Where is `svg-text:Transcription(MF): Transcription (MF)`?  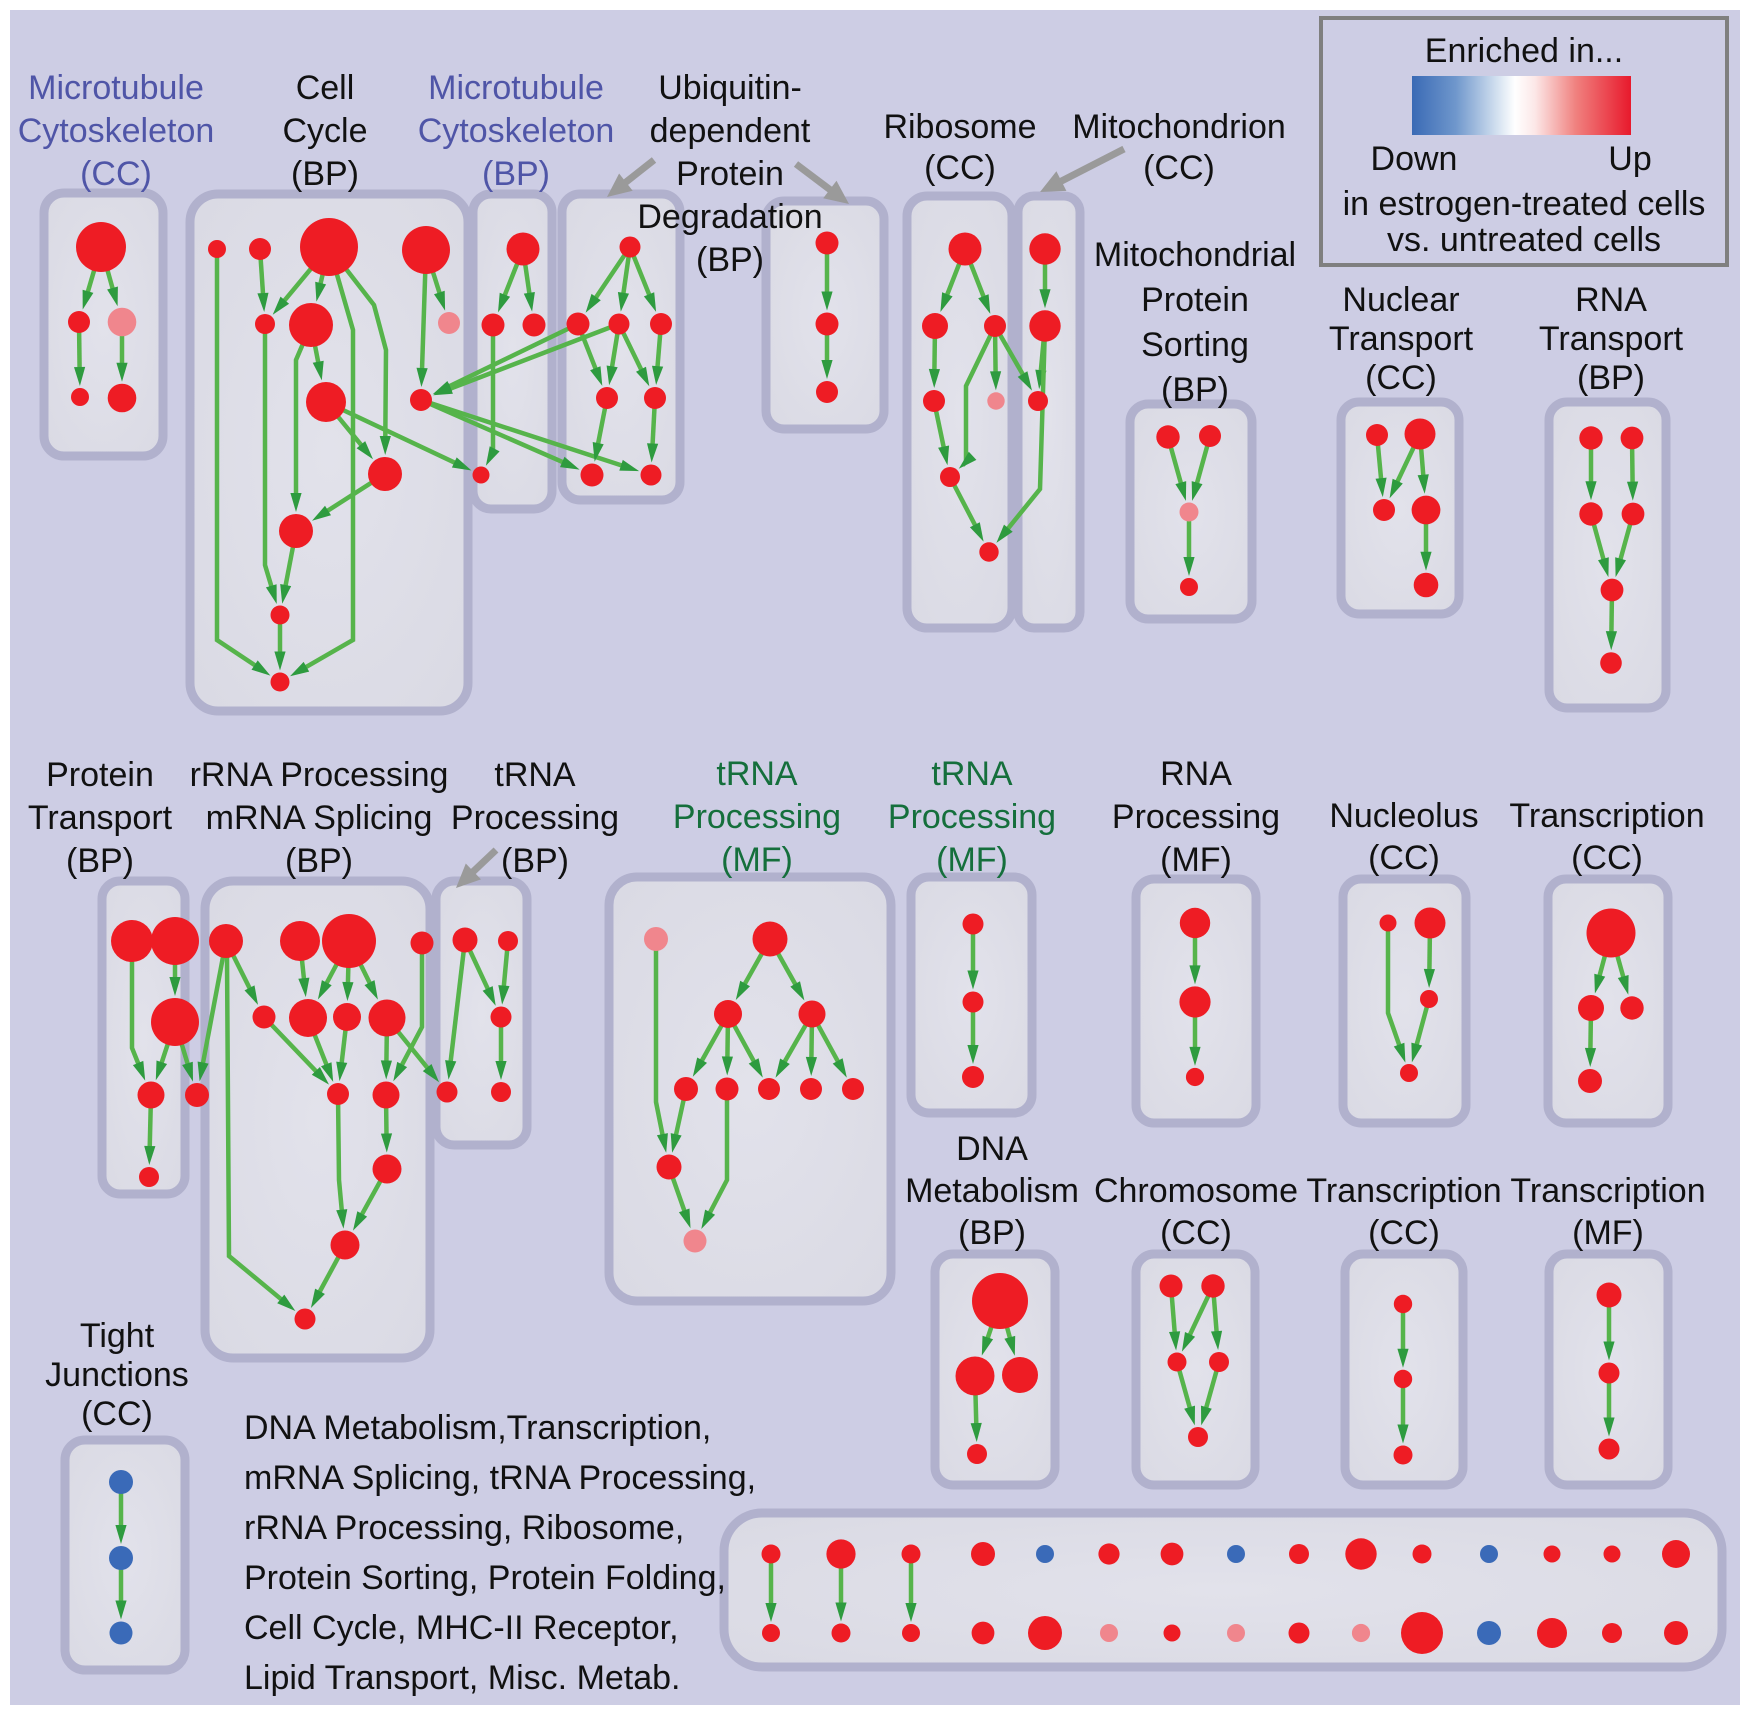 svg-text:Transcription(MF): Transcription (MF) is located at coordinates (1607, 1212).